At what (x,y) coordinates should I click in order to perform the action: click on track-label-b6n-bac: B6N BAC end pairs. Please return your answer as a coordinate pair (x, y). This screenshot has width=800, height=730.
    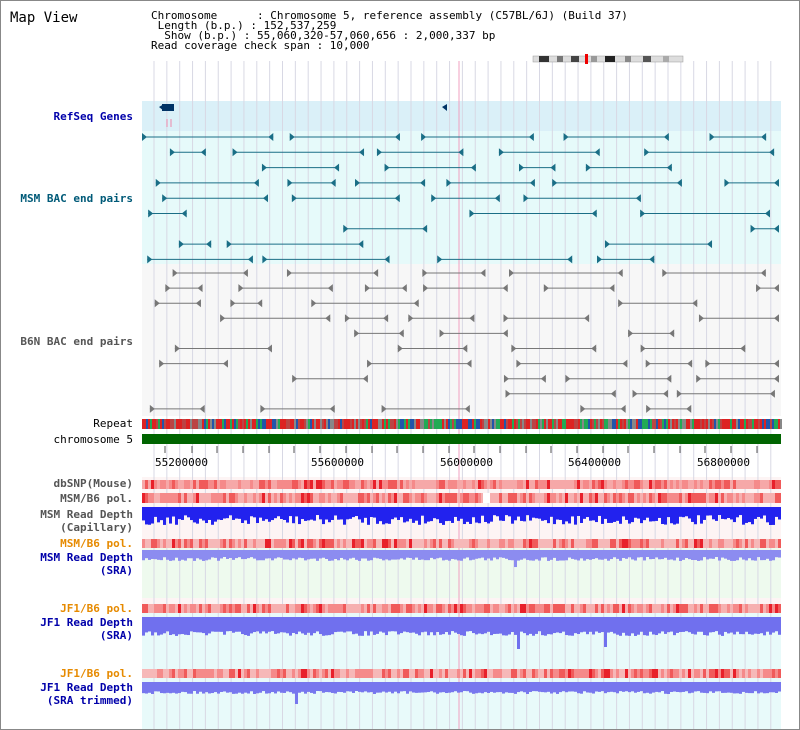
    Looking at the image, I should click on (76, 341).